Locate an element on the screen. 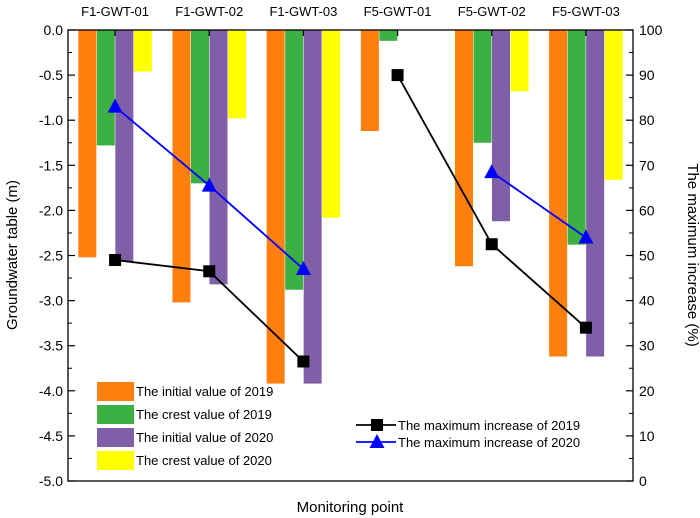 This screenshot has height=518, width=700. y-right-tick-label: 0 is located at coordinates (643, 481).